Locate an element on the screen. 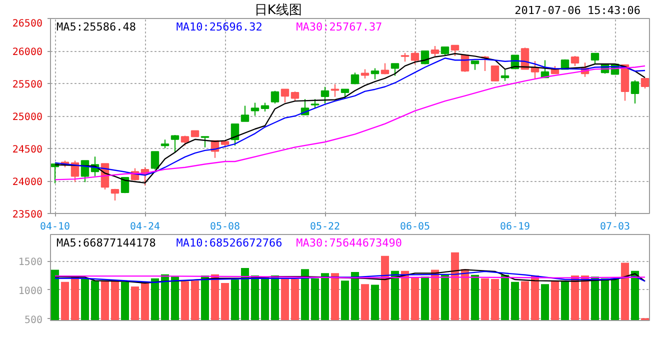 The width and height of the screenshot is (660, 360). y-tick-label: 1500 is located at coordinates (30, 262).